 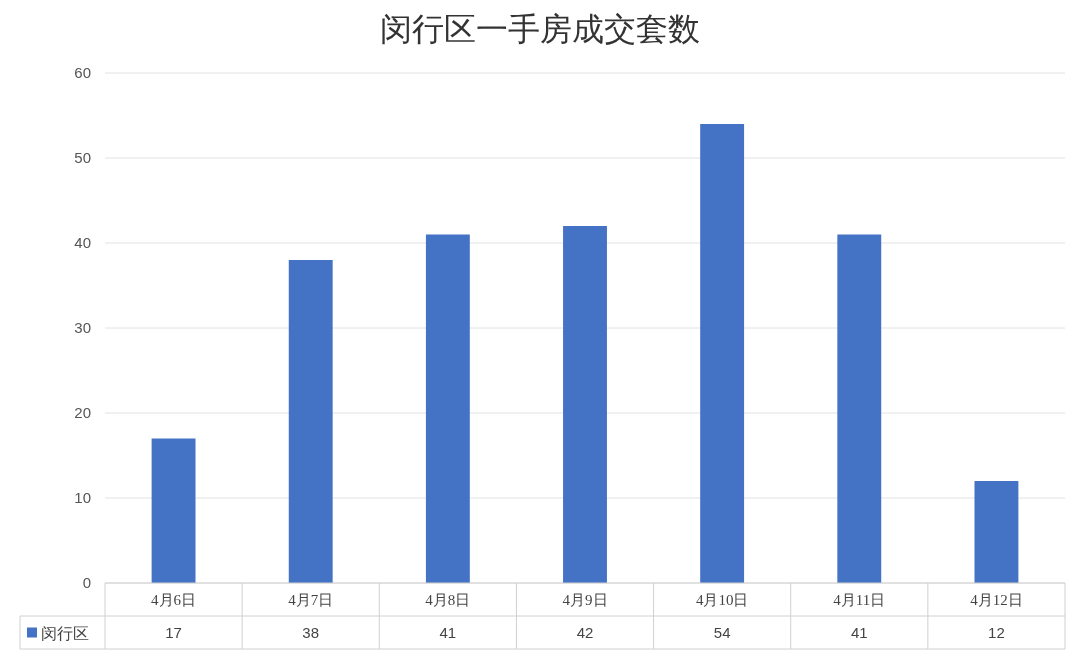 I want to click on x-tick-label: 4月8日, so click(x=448, y=599).